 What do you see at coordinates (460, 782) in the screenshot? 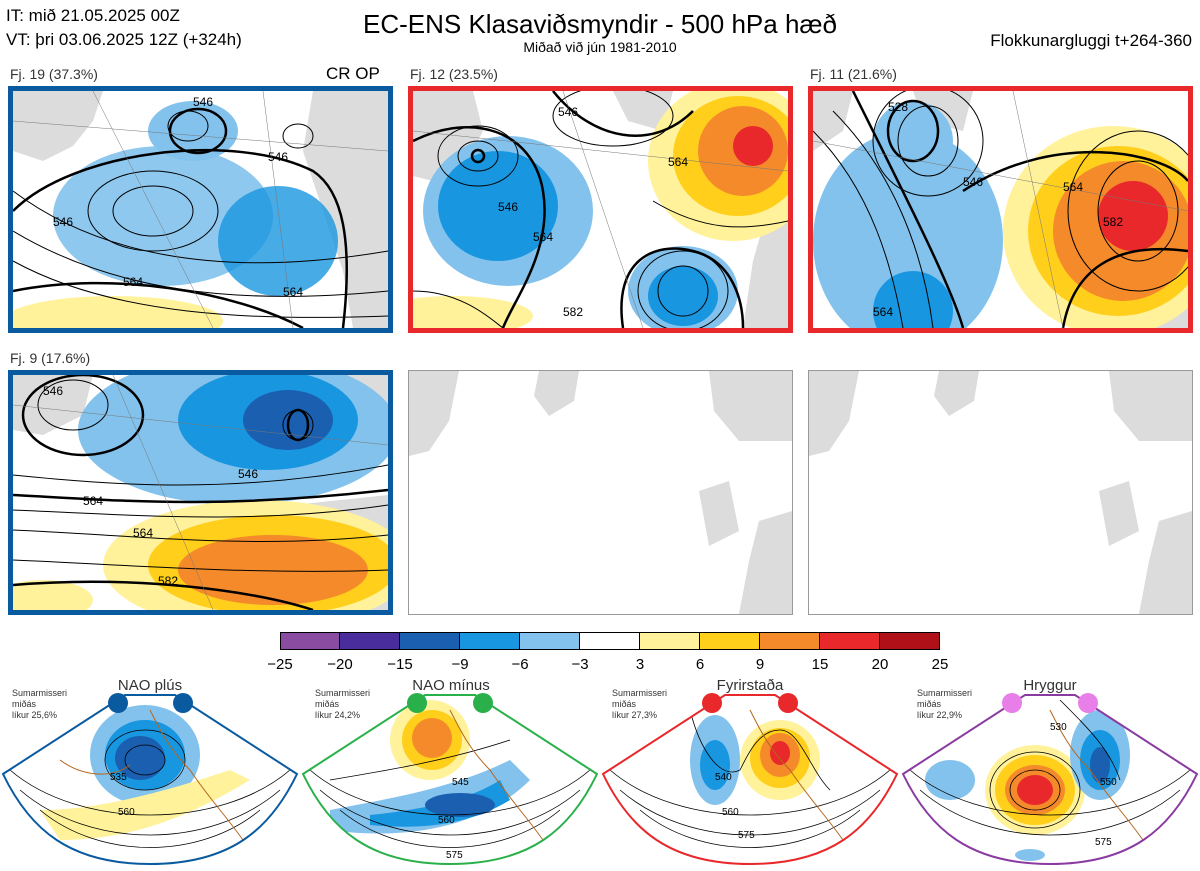
I see `contour-label: 545` at bounding box center [460, 782].